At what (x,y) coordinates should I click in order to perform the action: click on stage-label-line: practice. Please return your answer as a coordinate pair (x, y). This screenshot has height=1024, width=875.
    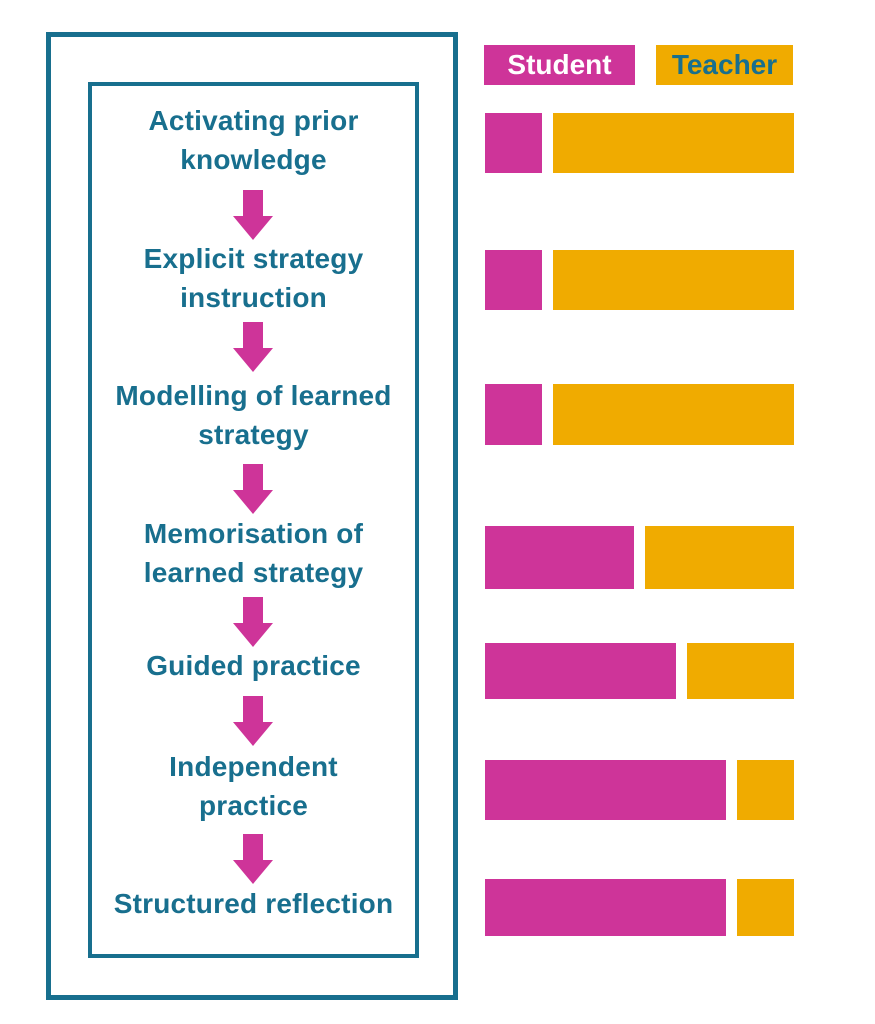
    Looking at the image, I should click on (253, 805).